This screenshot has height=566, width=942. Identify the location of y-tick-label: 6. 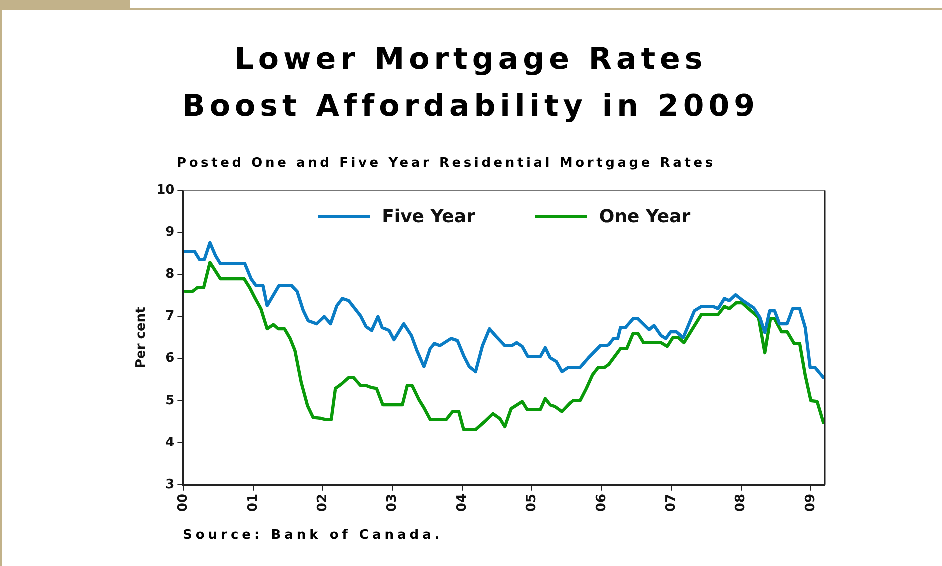
(170, 358).